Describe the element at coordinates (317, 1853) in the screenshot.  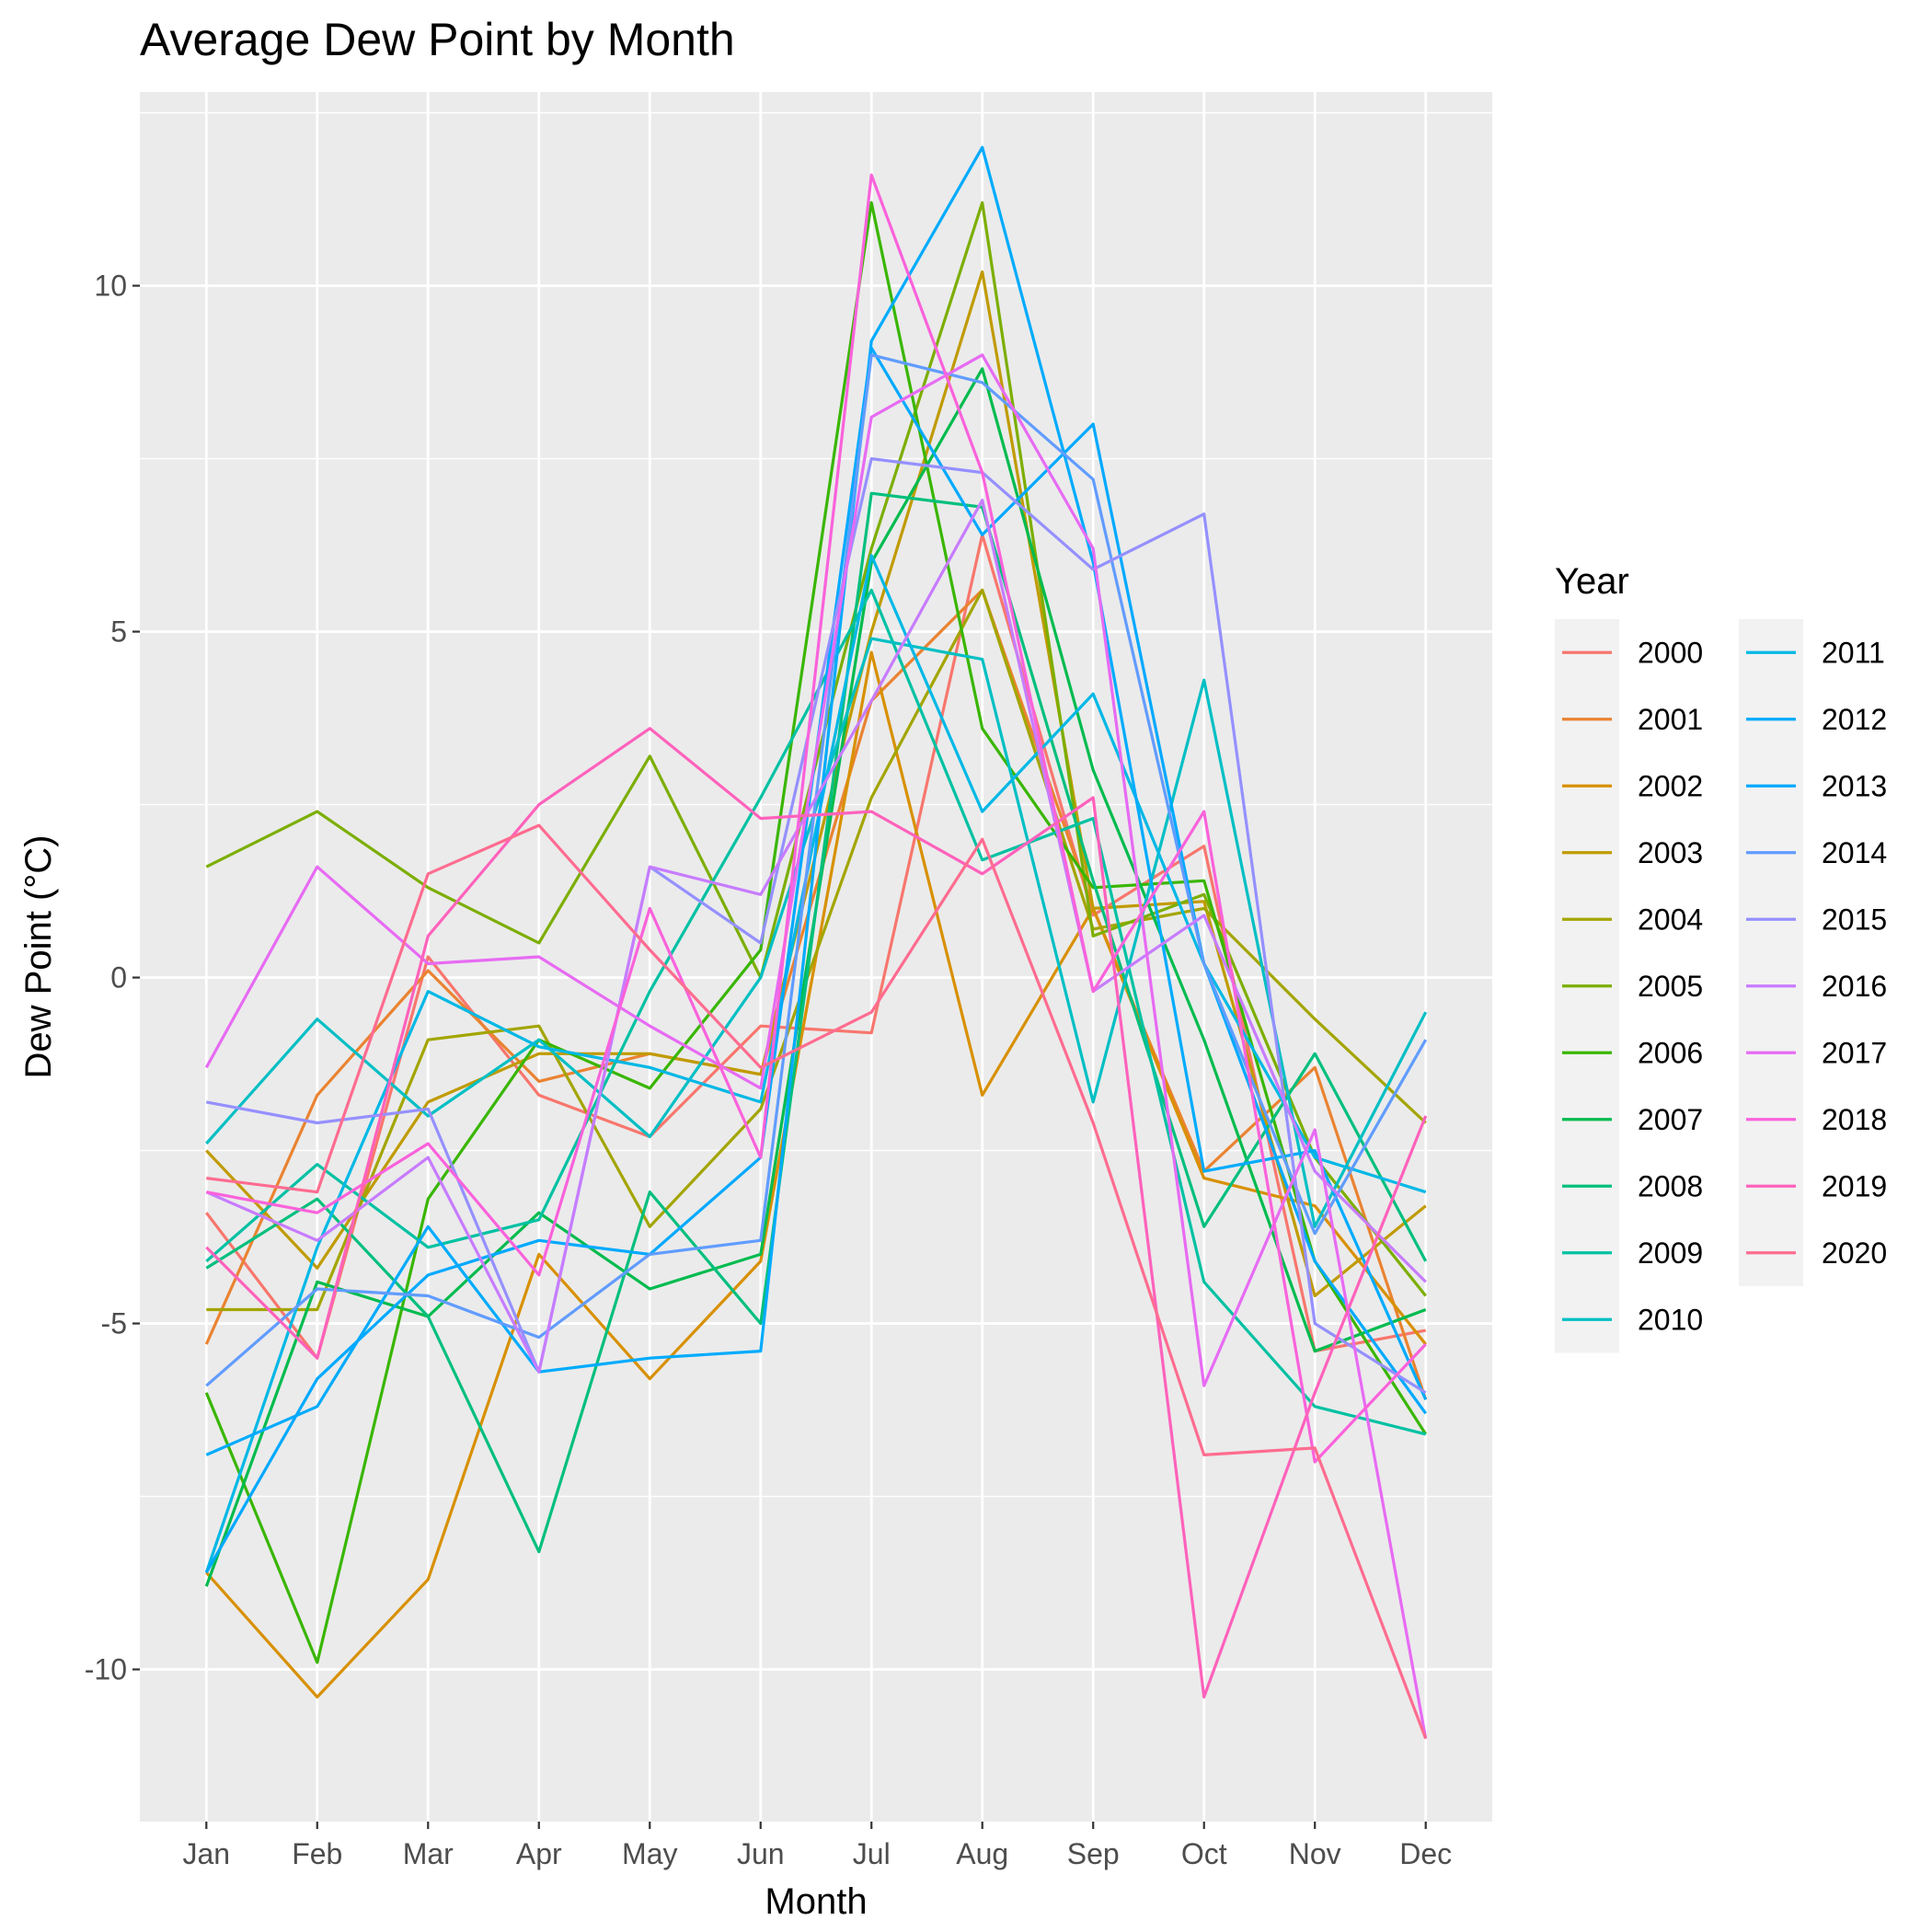
I see `x-tick-label: Feb` at that location.